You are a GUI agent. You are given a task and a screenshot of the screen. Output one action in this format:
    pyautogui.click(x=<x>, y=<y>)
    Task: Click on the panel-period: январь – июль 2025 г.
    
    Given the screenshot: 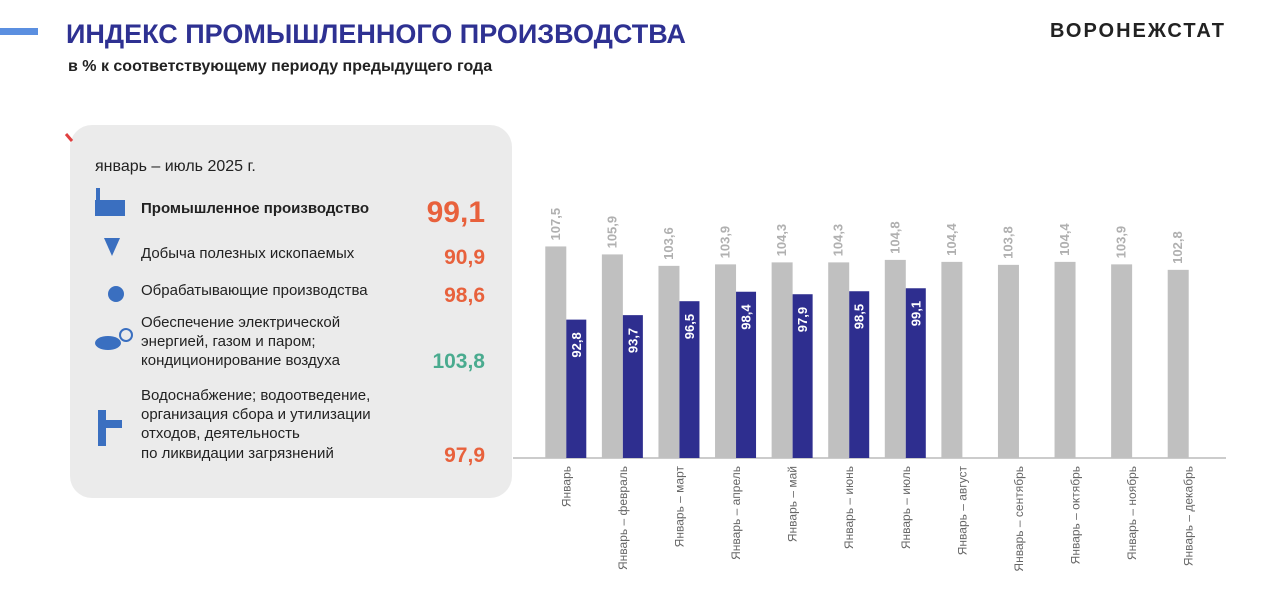 What is the action you would take?
    pyautogui.click(x=175, y=166)
    